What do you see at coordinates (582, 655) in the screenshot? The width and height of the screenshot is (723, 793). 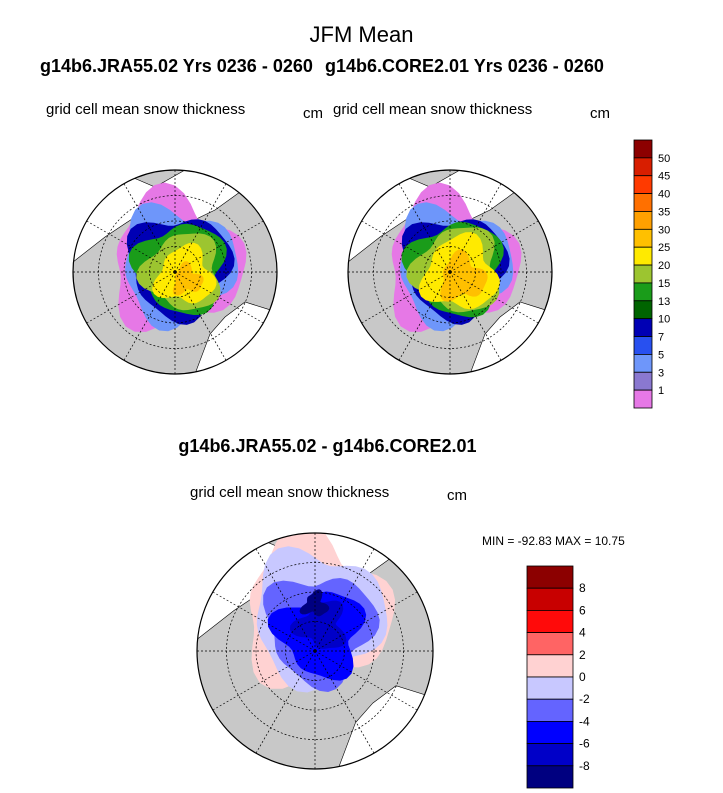 I see `colorbar-tick-label: 2` at bounding box center [582, 655].